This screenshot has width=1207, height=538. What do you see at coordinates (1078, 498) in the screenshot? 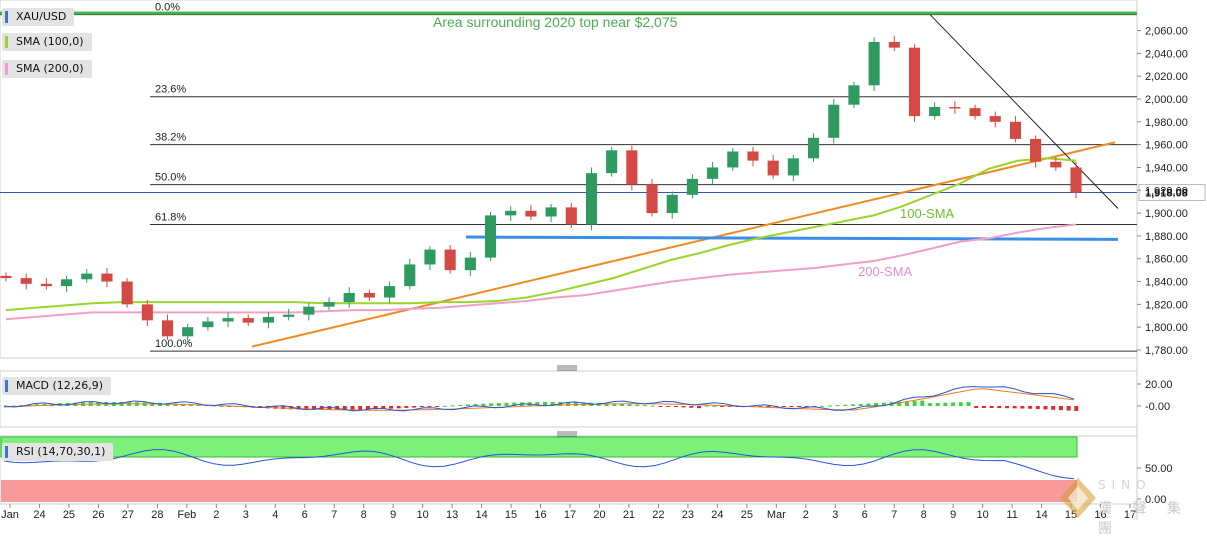
I see `diamond-logo-icon` at bounding box center [1078, 498].